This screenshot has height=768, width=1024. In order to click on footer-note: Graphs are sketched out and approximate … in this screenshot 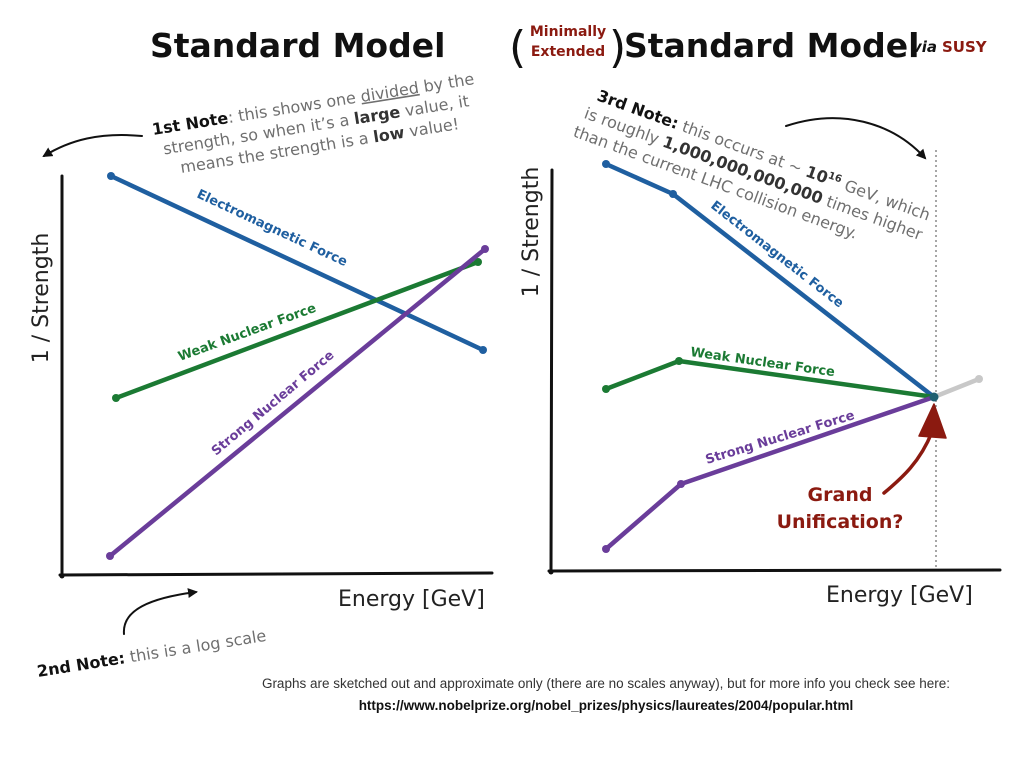, I will do `click(606, 683)`.